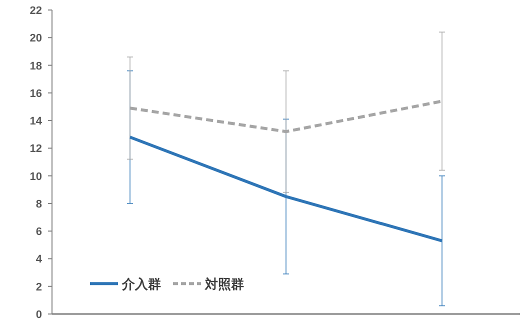  I want to click on y-tick-label: 16, so click(36, 94).